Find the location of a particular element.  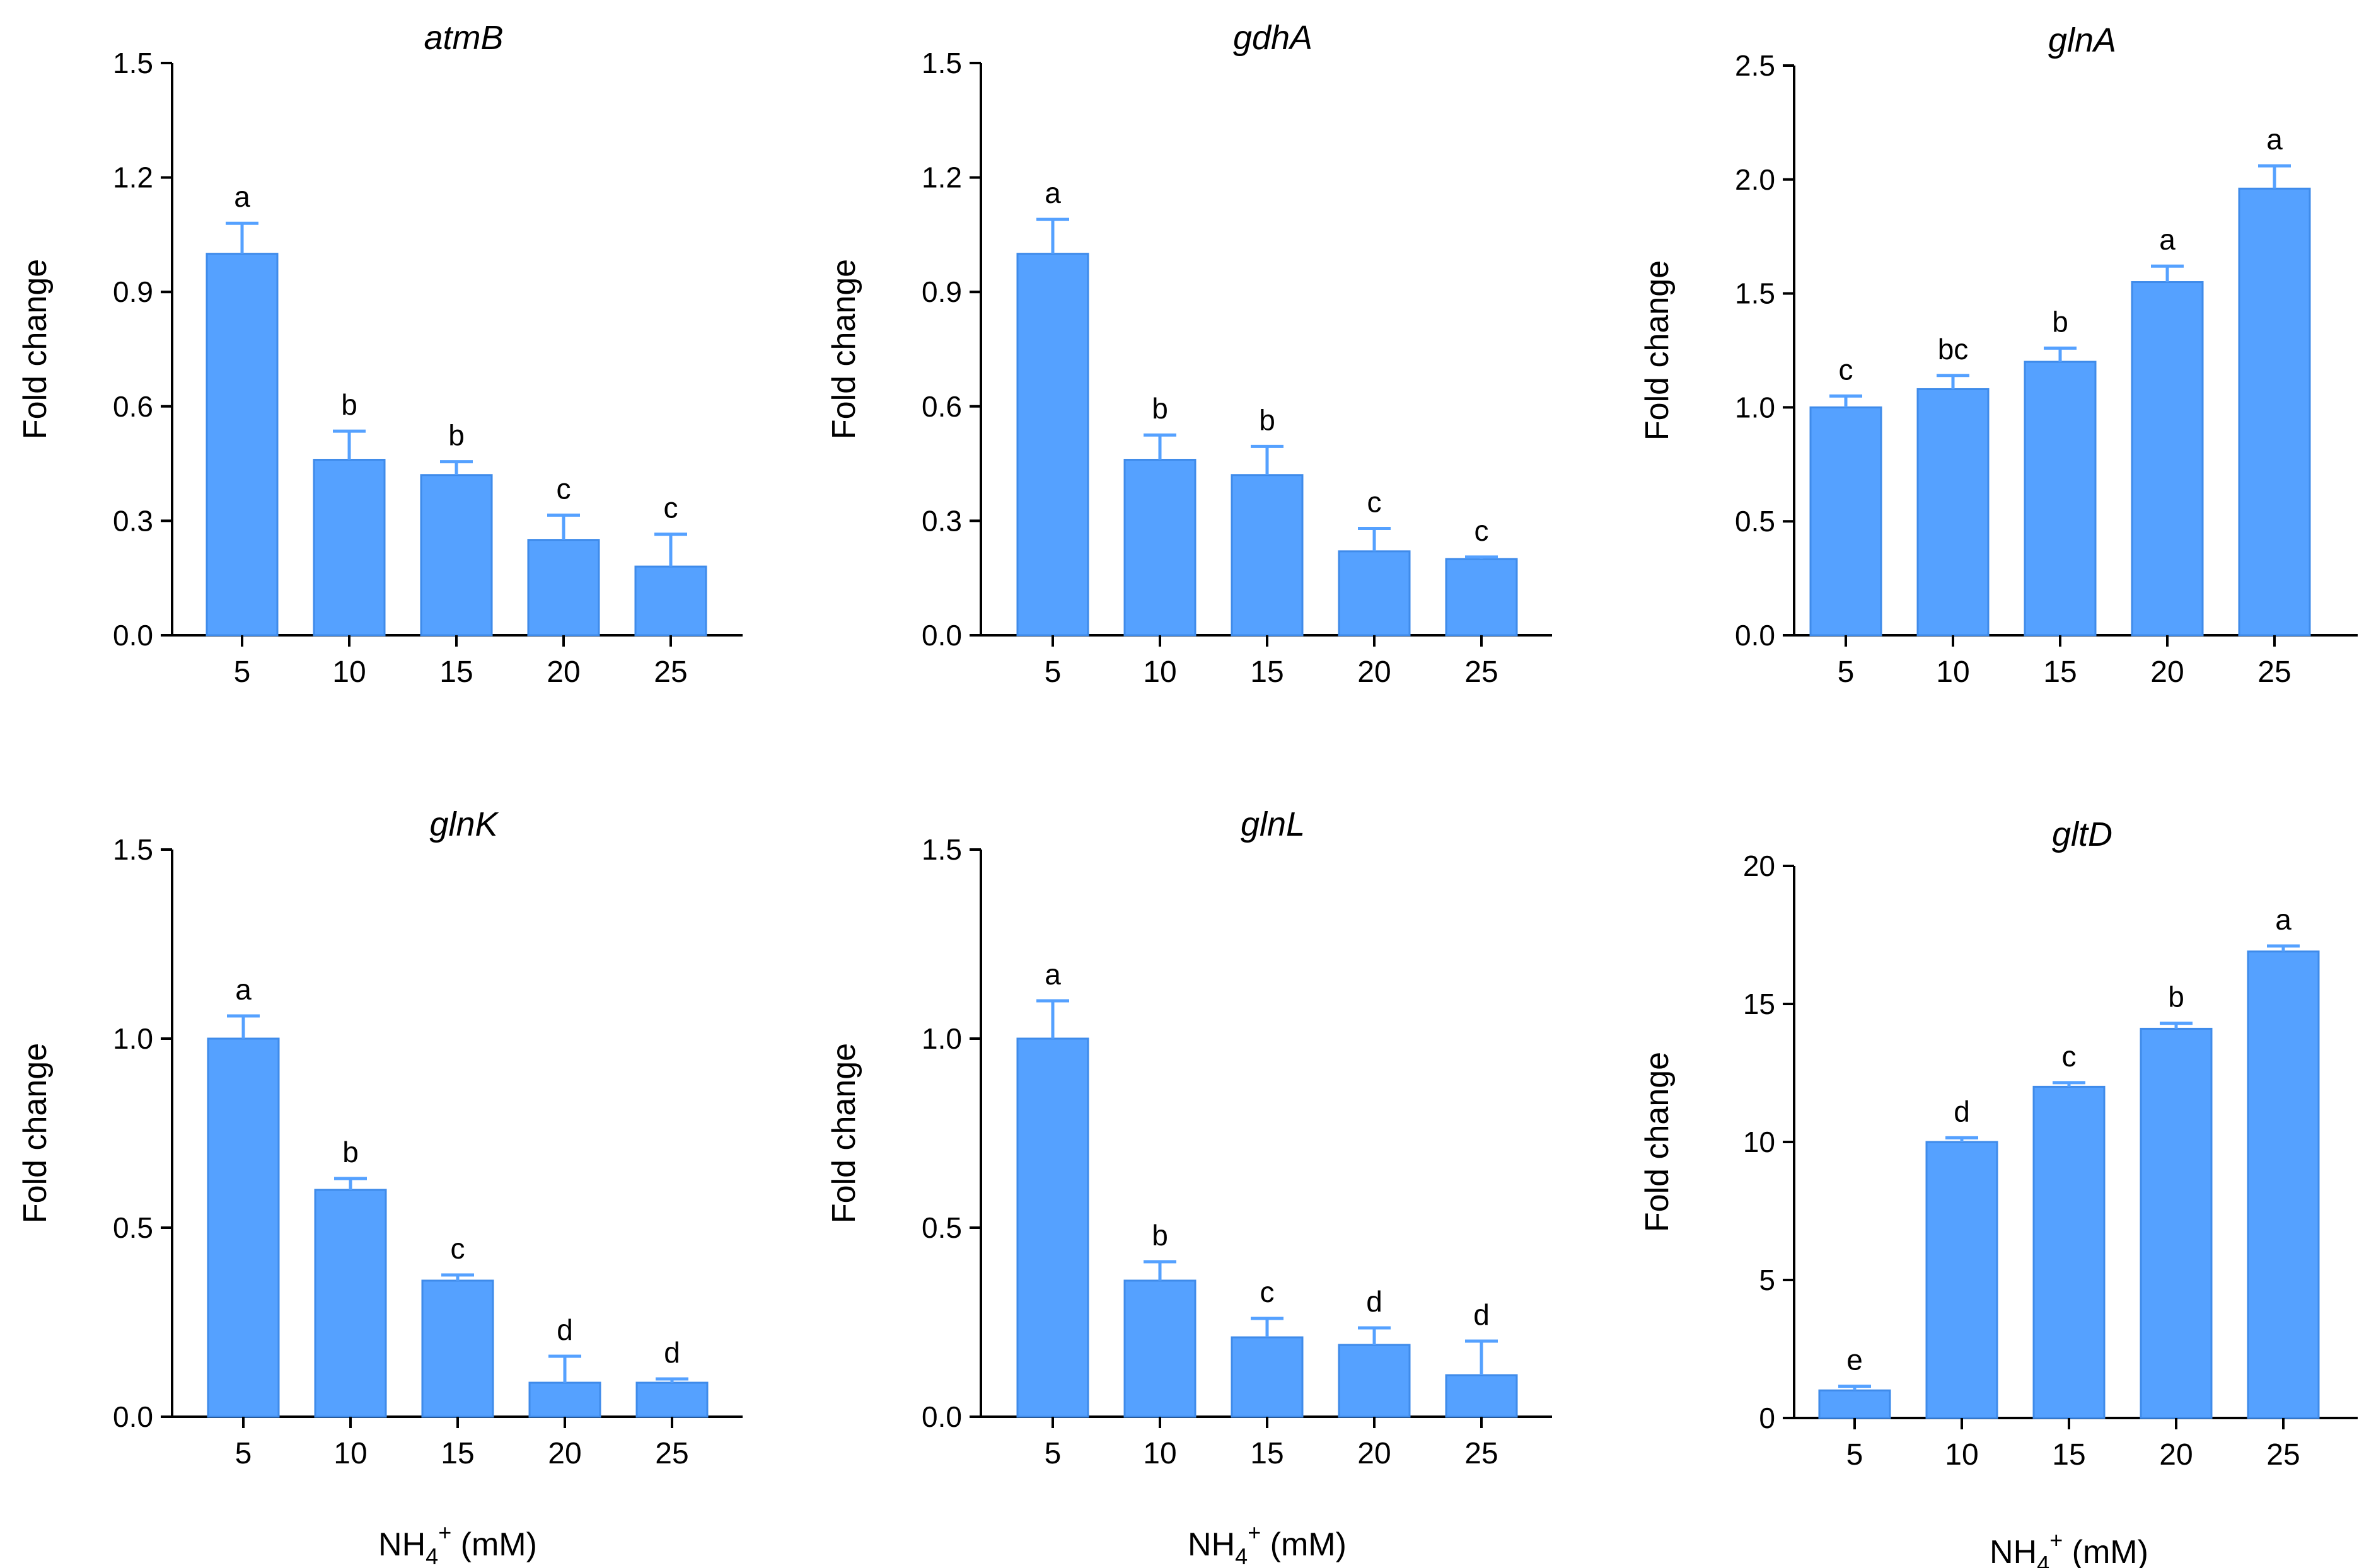

significance-label: e is located at coordinates (1854, 1360).